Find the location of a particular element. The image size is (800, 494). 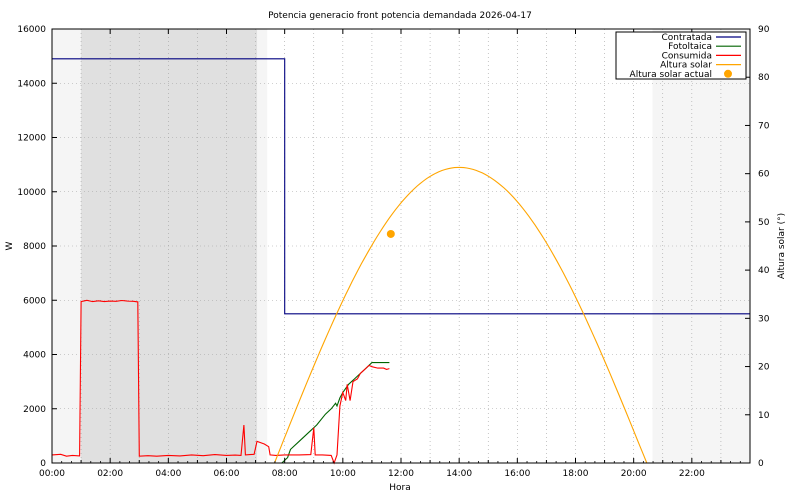

y2-tick-label: 90 is located at coordinates (764, 30).